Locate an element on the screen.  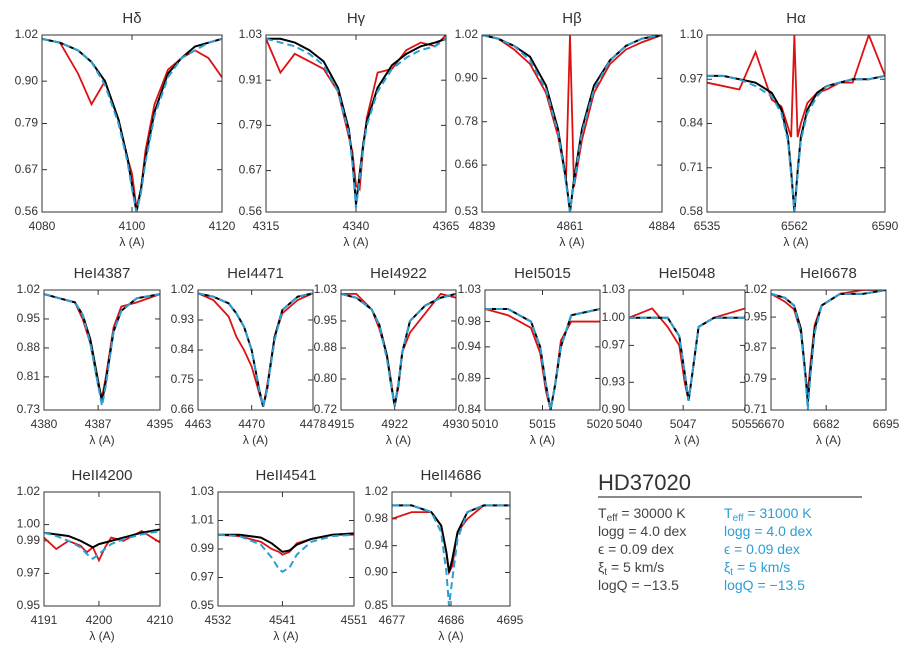
panel: Hβ 0.53 0.66 0.78 0.90 1.02 4839 4861 4884 λ (A) is located at coordinates (565, 129).